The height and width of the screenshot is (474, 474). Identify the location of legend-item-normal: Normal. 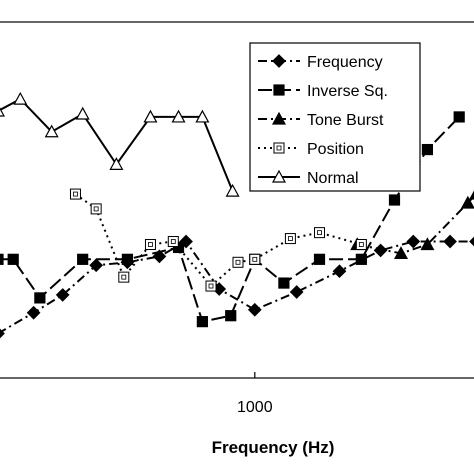
(308, 178).